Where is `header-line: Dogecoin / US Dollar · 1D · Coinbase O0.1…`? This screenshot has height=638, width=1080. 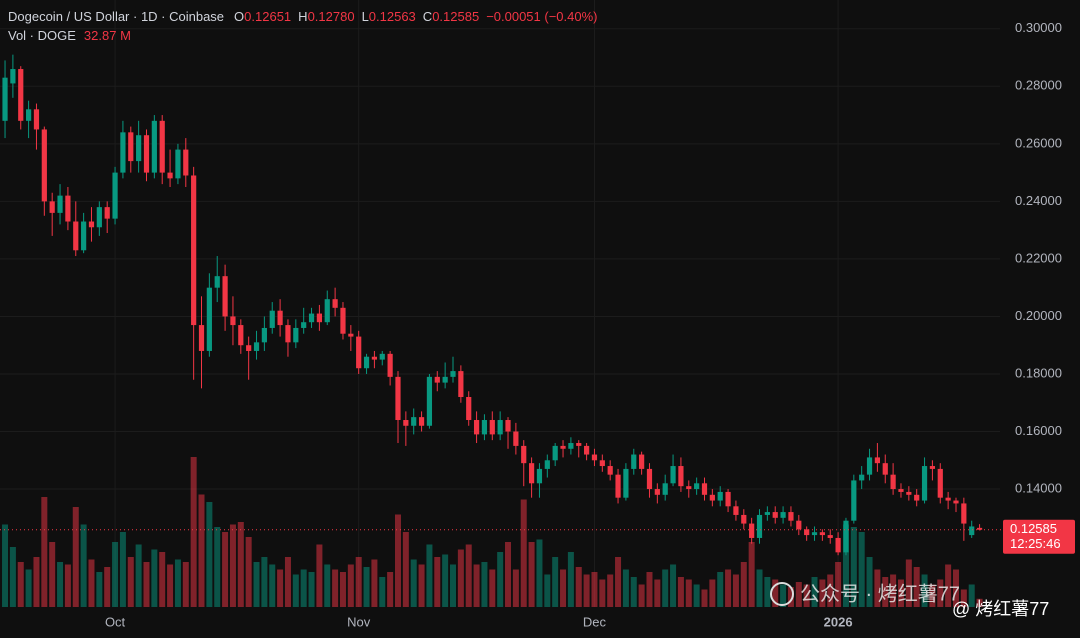 header-line: Dogecoin / US Dollar · 1D · Coinbase O0.1… is located at coordinates (303, 16).